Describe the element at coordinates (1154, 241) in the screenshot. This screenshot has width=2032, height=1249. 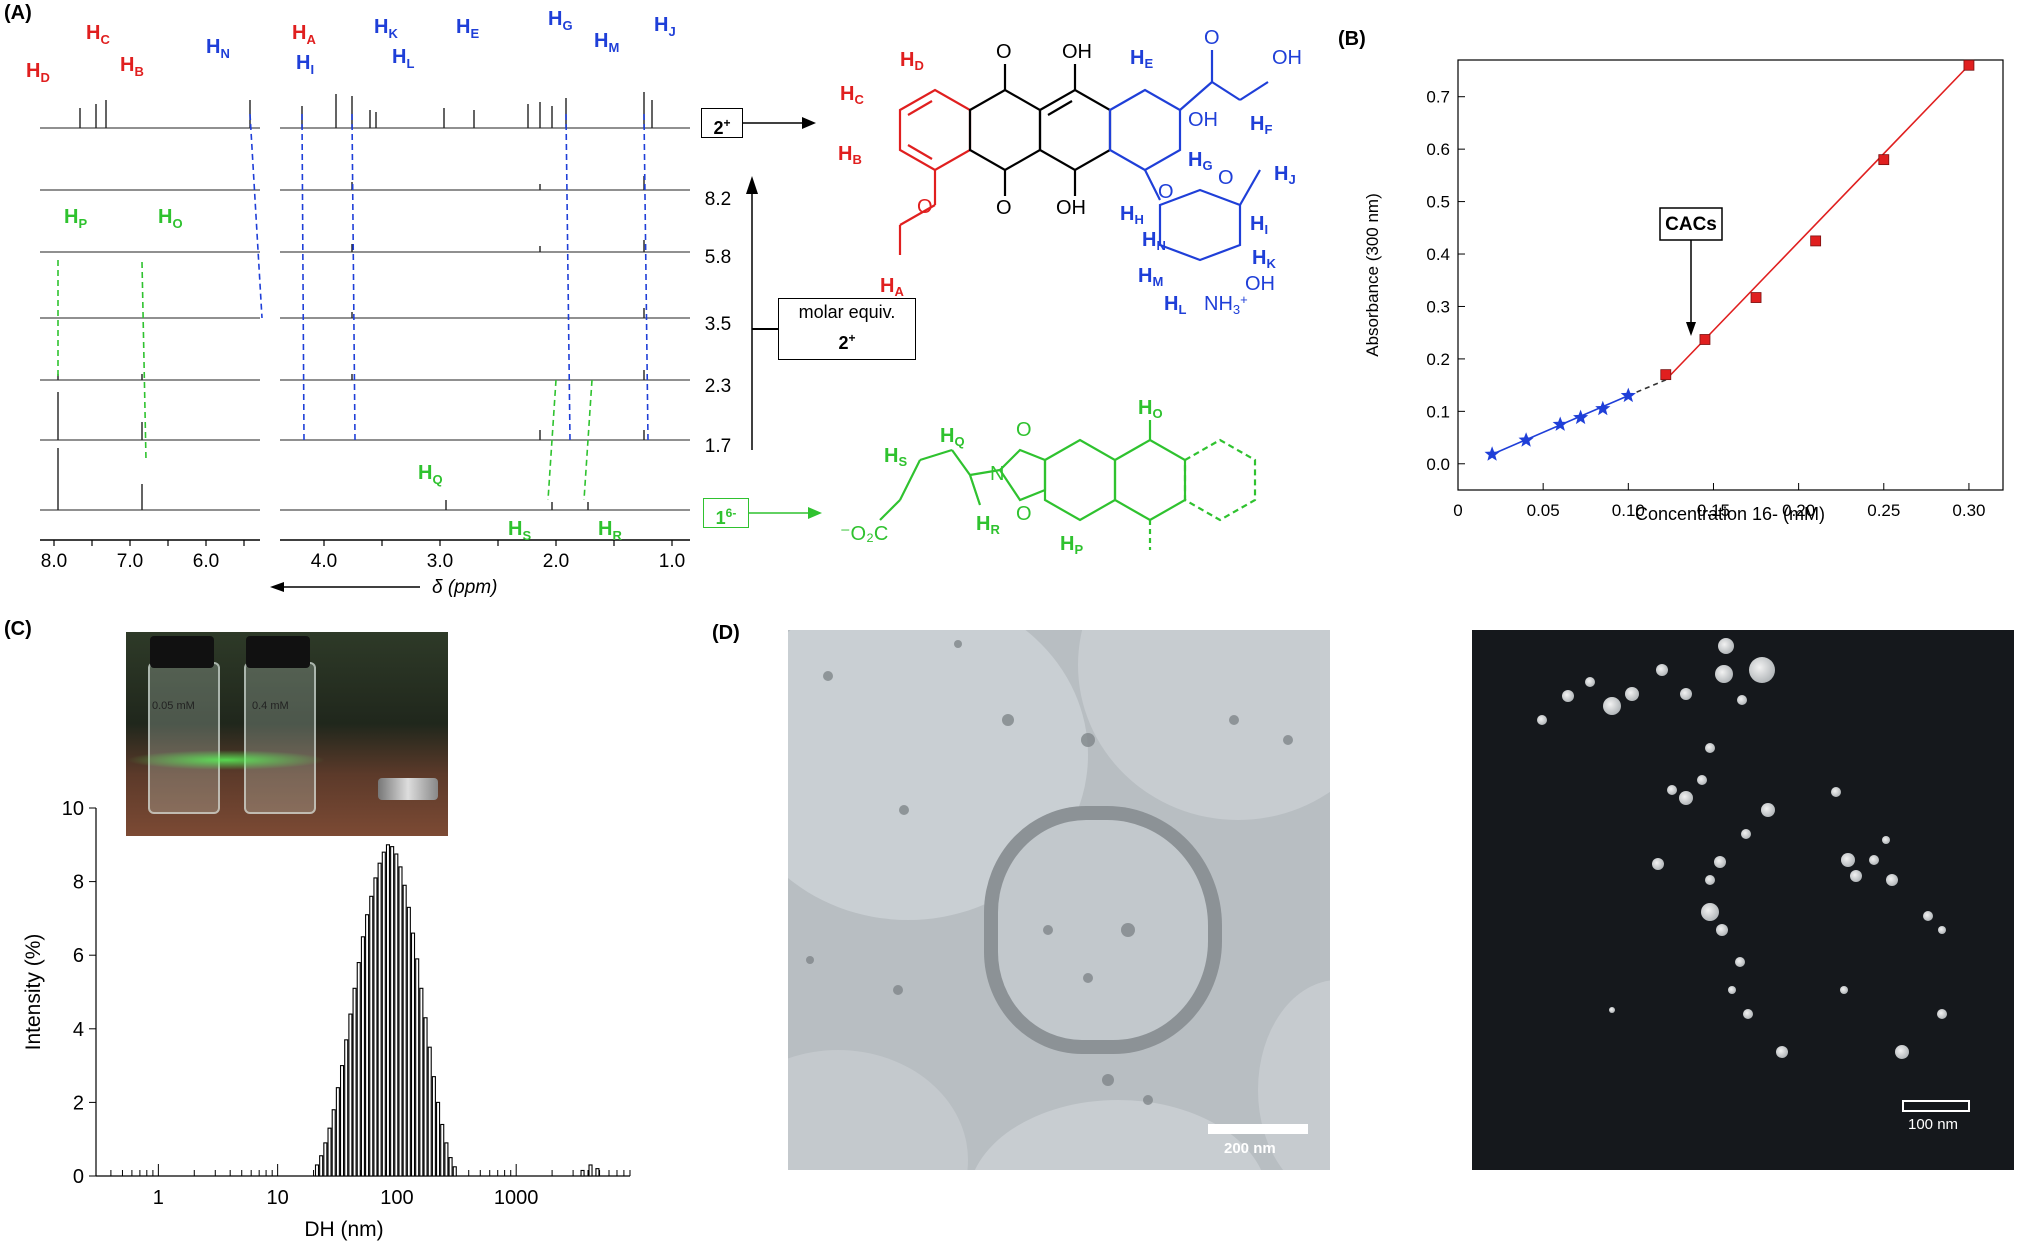
I see `struct2-label-hn: HN` at that location.